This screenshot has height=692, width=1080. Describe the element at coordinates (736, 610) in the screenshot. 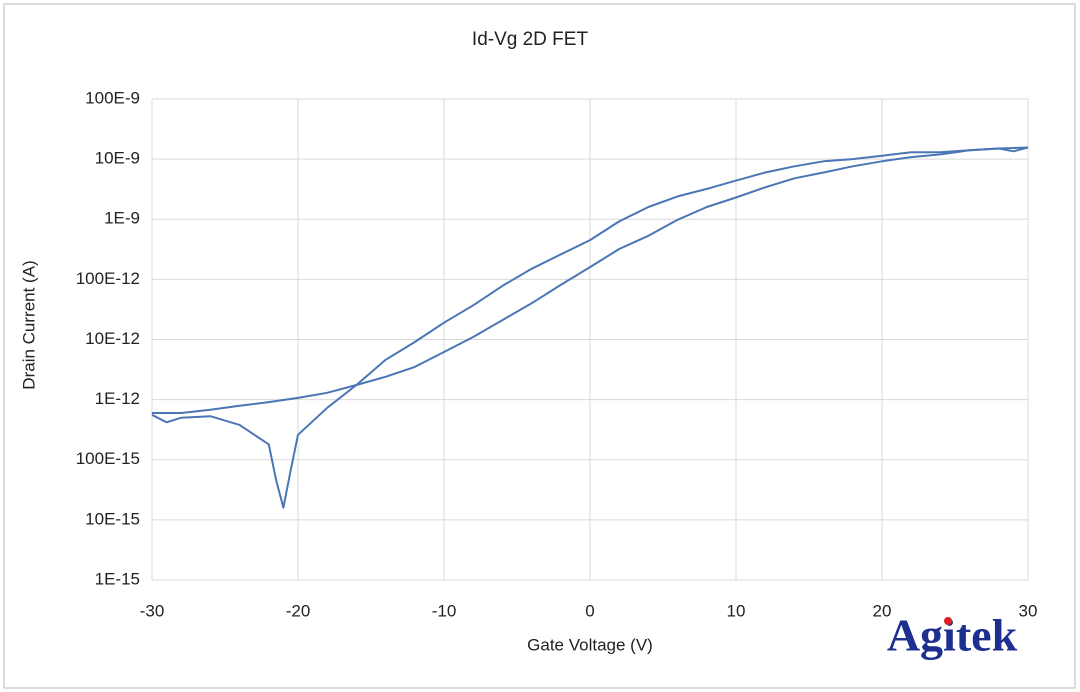

I see `x-tick-label: 10` at that location.